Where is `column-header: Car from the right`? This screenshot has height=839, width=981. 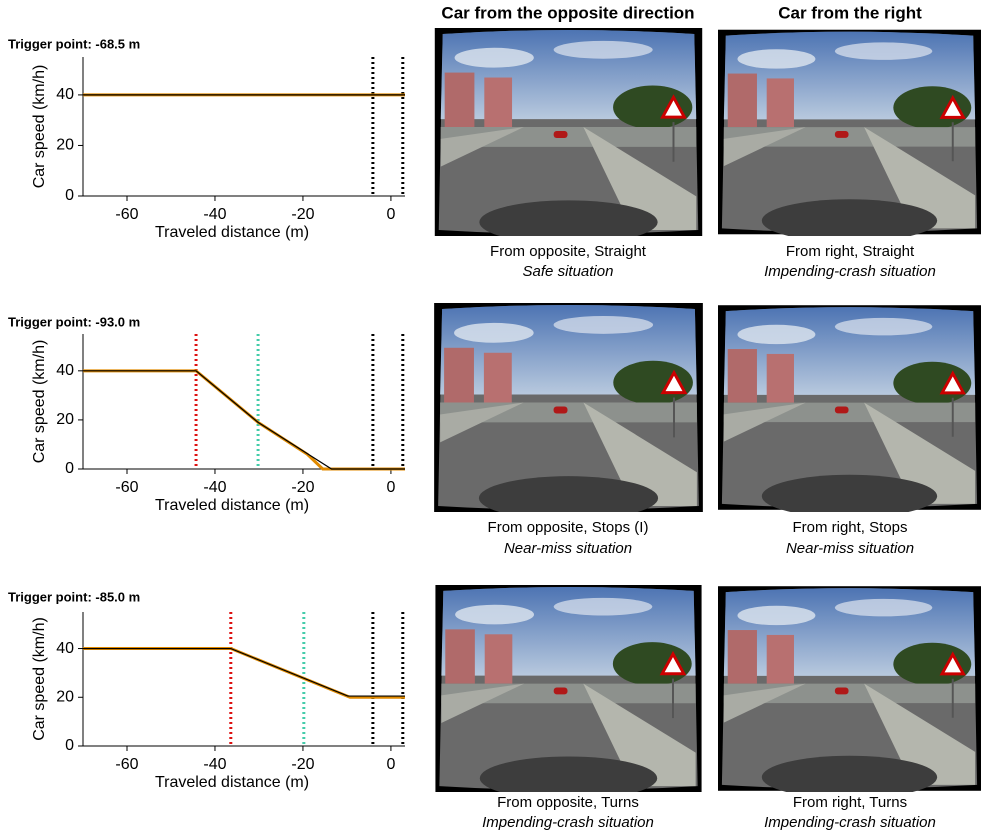
column-header: Car from the right is located at coordinates (850, 12).